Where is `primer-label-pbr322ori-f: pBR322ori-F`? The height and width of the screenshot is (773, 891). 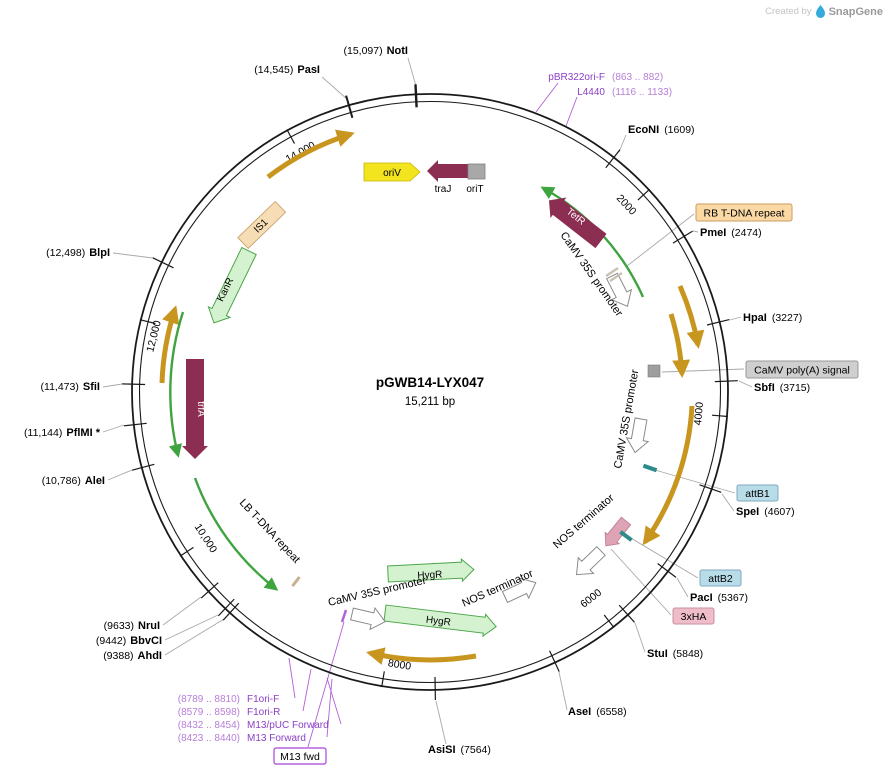 primer-label-pbr322ori-f: pBR322ori-F is located at coordinates (576, 77).